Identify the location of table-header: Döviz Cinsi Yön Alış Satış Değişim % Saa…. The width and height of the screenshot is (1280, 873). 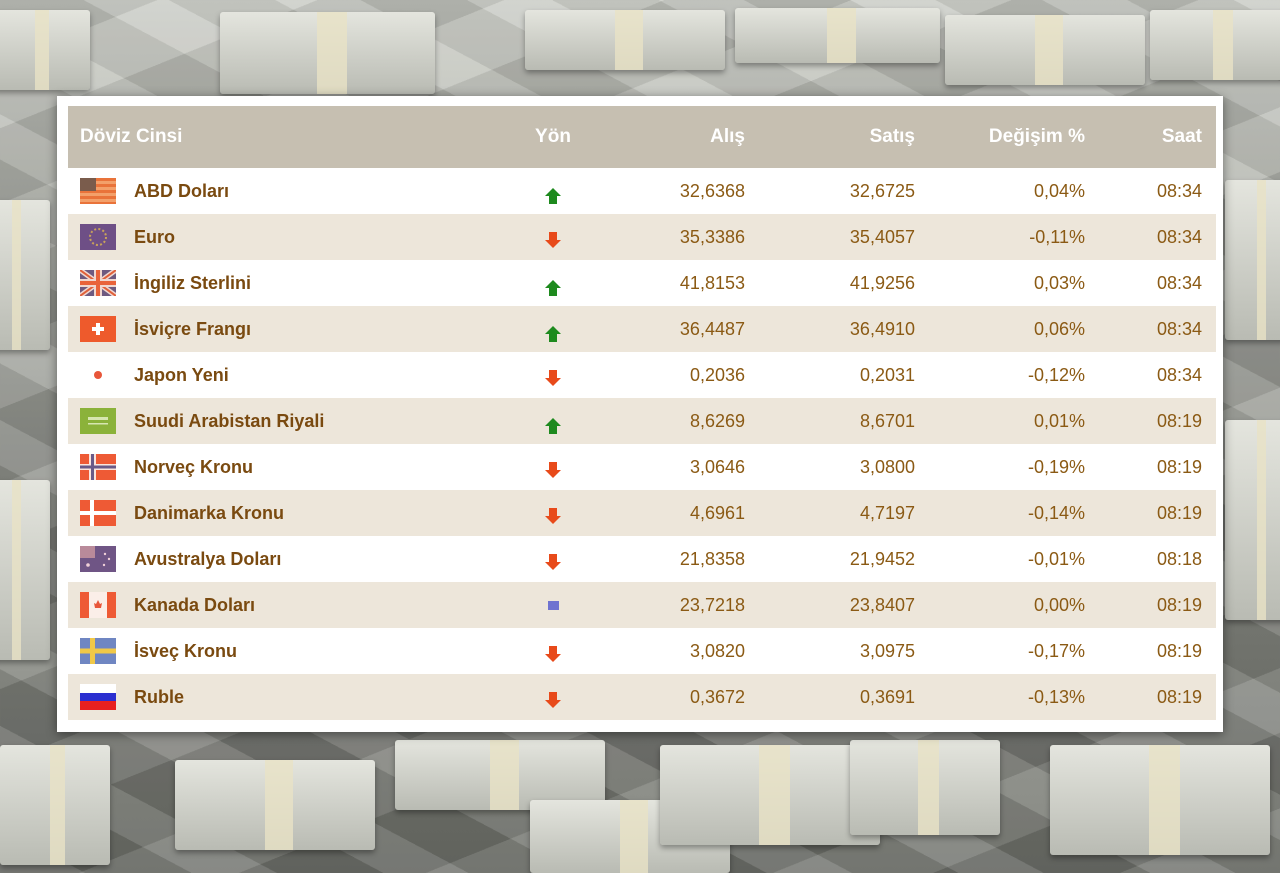
(642, 137).